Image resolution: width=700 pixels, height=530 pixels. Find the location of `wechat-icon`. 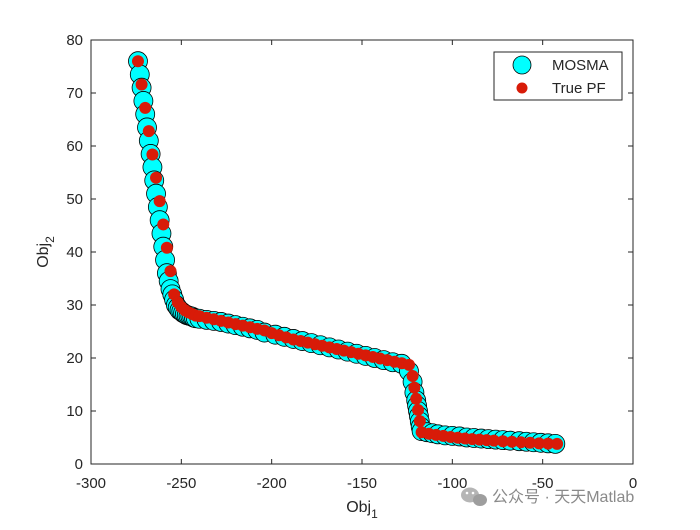

wechat-icon is located at coordinates (474, 496).